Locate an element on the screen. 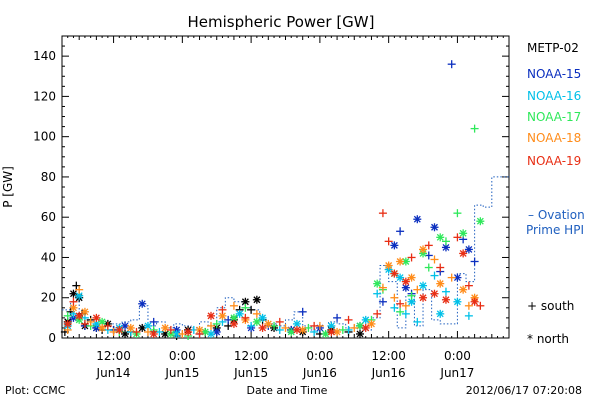 The height and width of the screenshot is (400, 600). y-tick-label: 60 is located at coordinates (48, 217).